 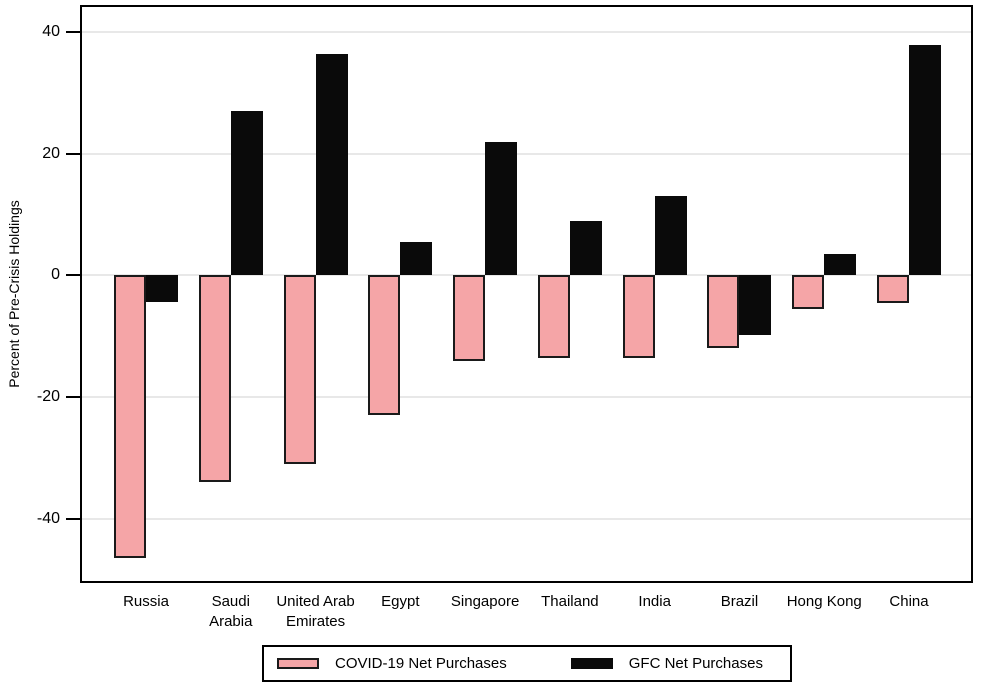 I want to click on bar-covid-saudi-arabia, so click(x=214, y=379).